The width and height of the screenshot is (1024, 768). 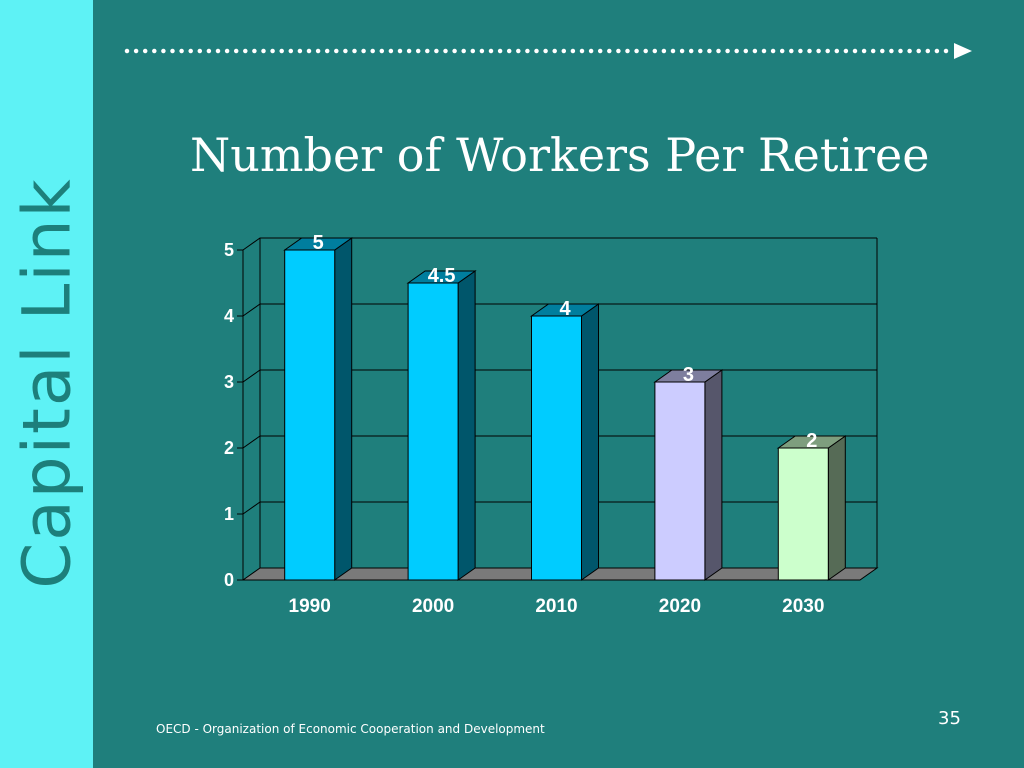 What do you see at coordinates (688, 375) in the screenshot?
I see `data-label: 3` at bounding box center [688, 375].